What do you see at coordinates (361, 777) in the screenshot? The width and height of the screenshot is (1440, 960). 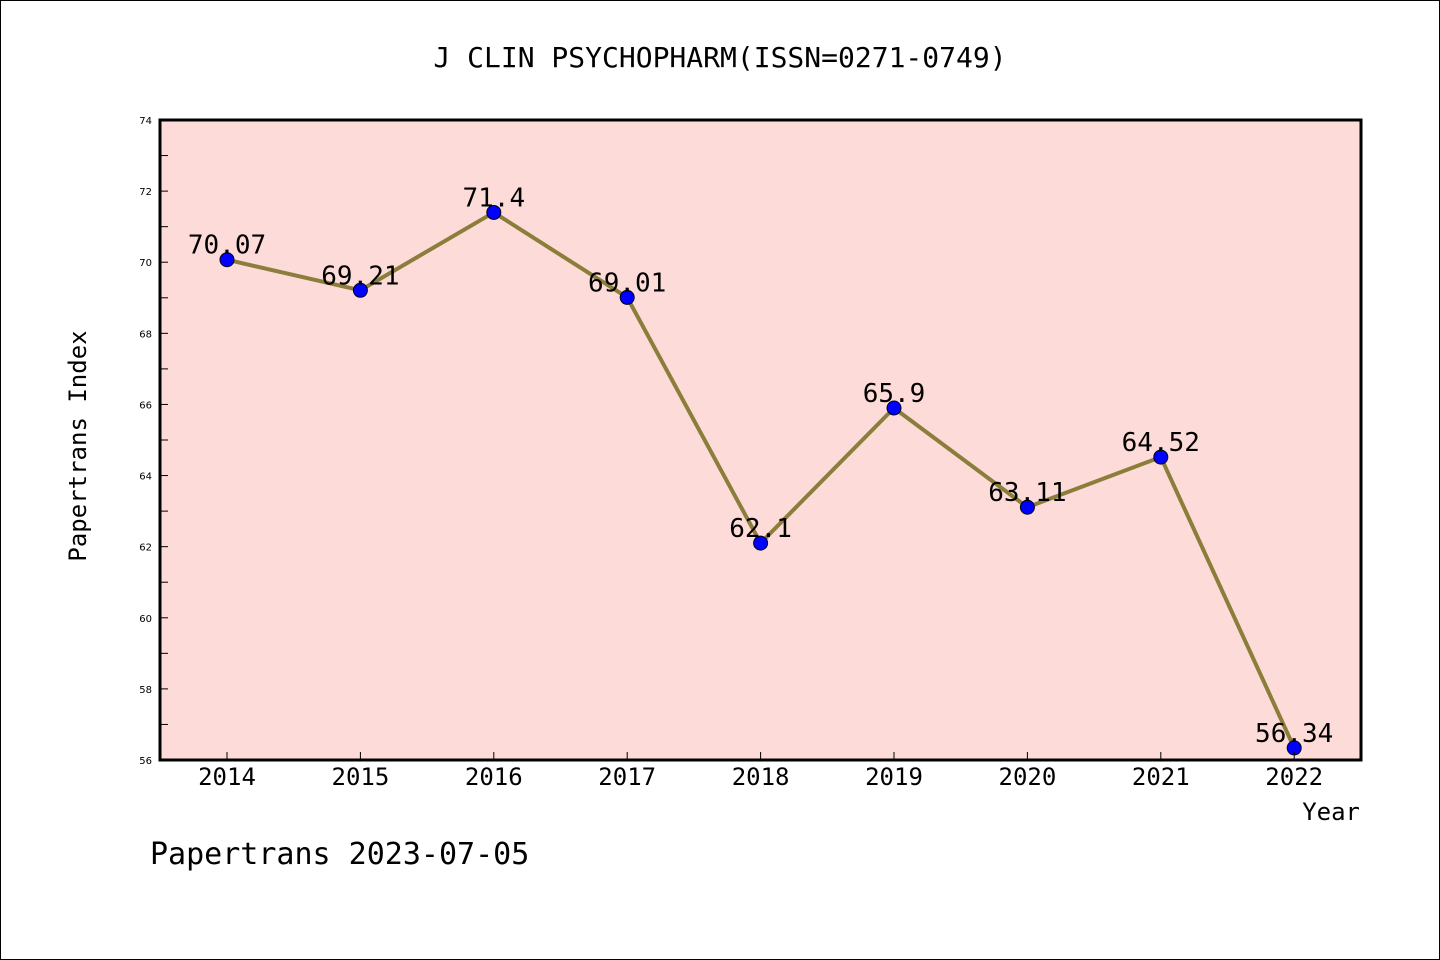 I see `x-tick-label: 2015` at bounding box center [361, 777].